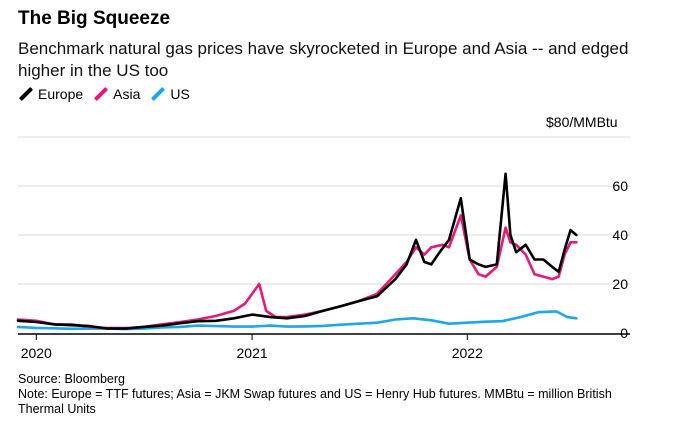  What do you see at coordinates (467, 353) in the screenshot?
I see `x-tick-label-2022: 2022` at bounding box center [467, 353].